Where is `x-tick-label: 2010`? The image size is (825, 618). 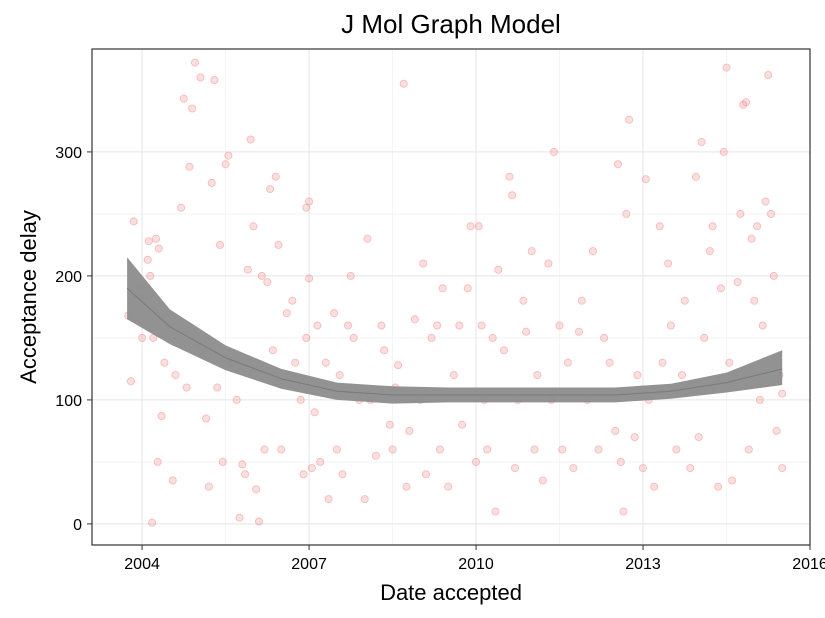 x-tick-label: 2010 is located at coordinates (476, 564).